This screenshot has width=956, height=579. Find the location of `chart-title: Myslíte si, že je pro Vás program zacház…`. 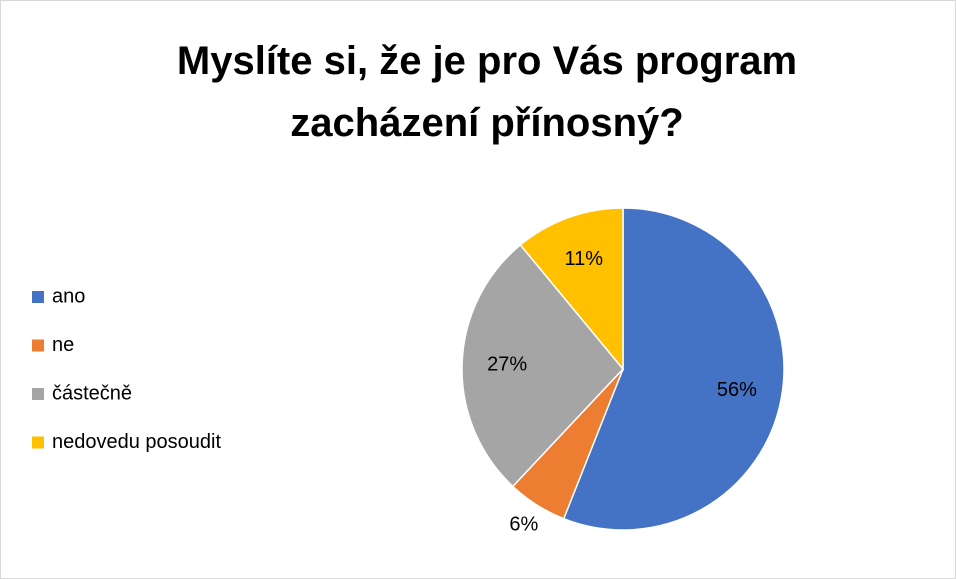

chart-title: Myslíte si, že je pro Vás program zacház… is located at coordinates (487, 92).